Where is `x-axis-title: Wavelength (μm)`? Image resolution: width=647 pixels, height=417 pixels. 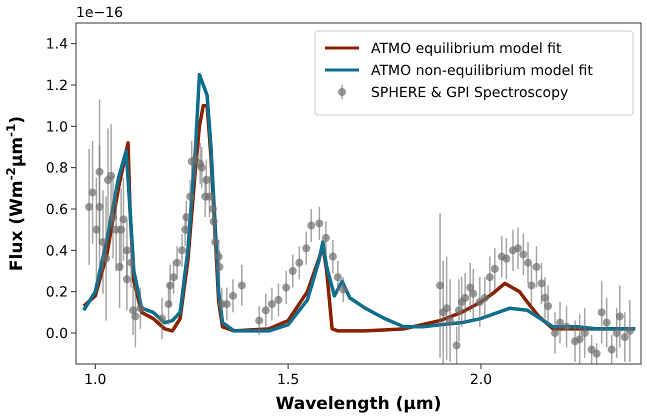
x-axis-title: Wavelength (μm) is located at coordinates (359, 404).